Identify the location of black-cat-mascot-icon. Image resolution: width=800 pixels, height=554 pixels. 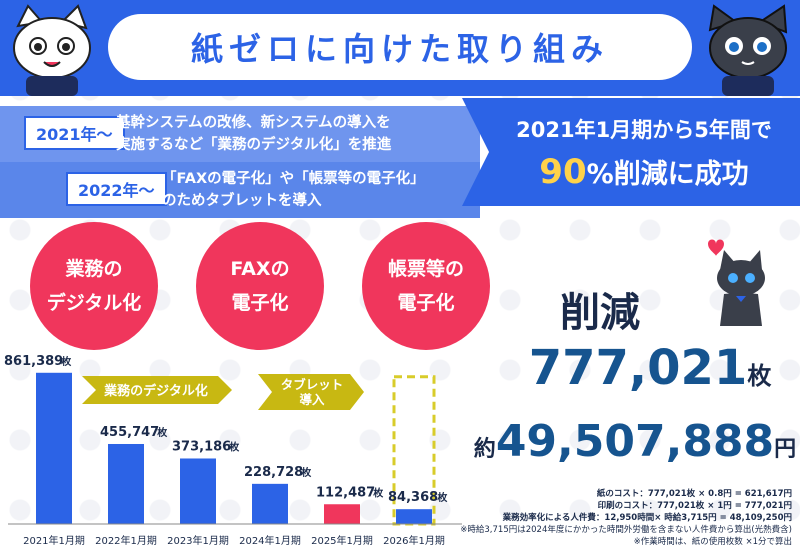
(748, 50).